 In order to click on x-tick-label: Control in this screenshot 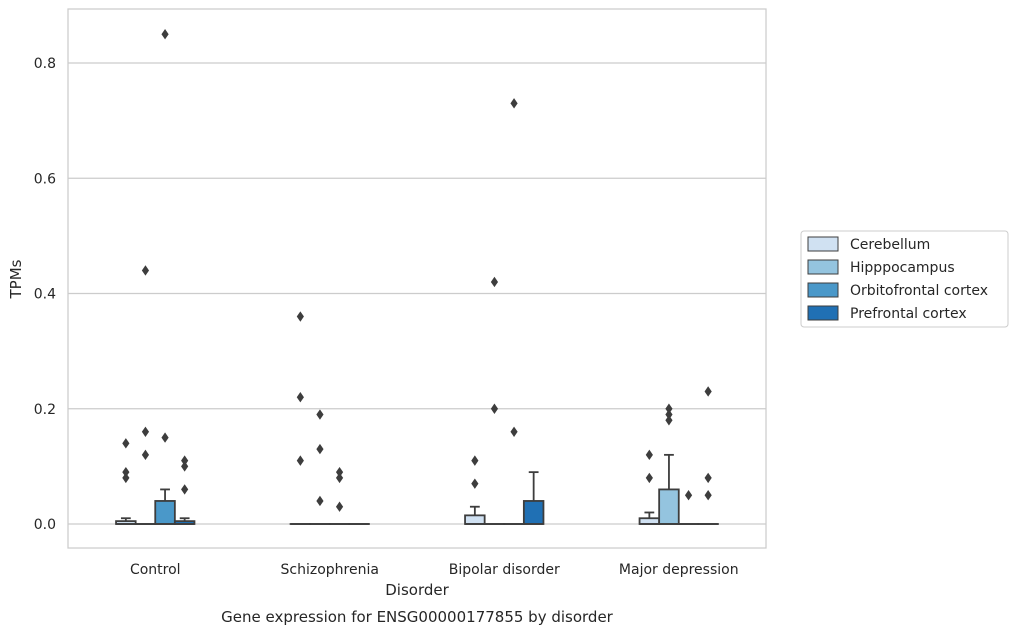, I will do `click(155, 570)`.